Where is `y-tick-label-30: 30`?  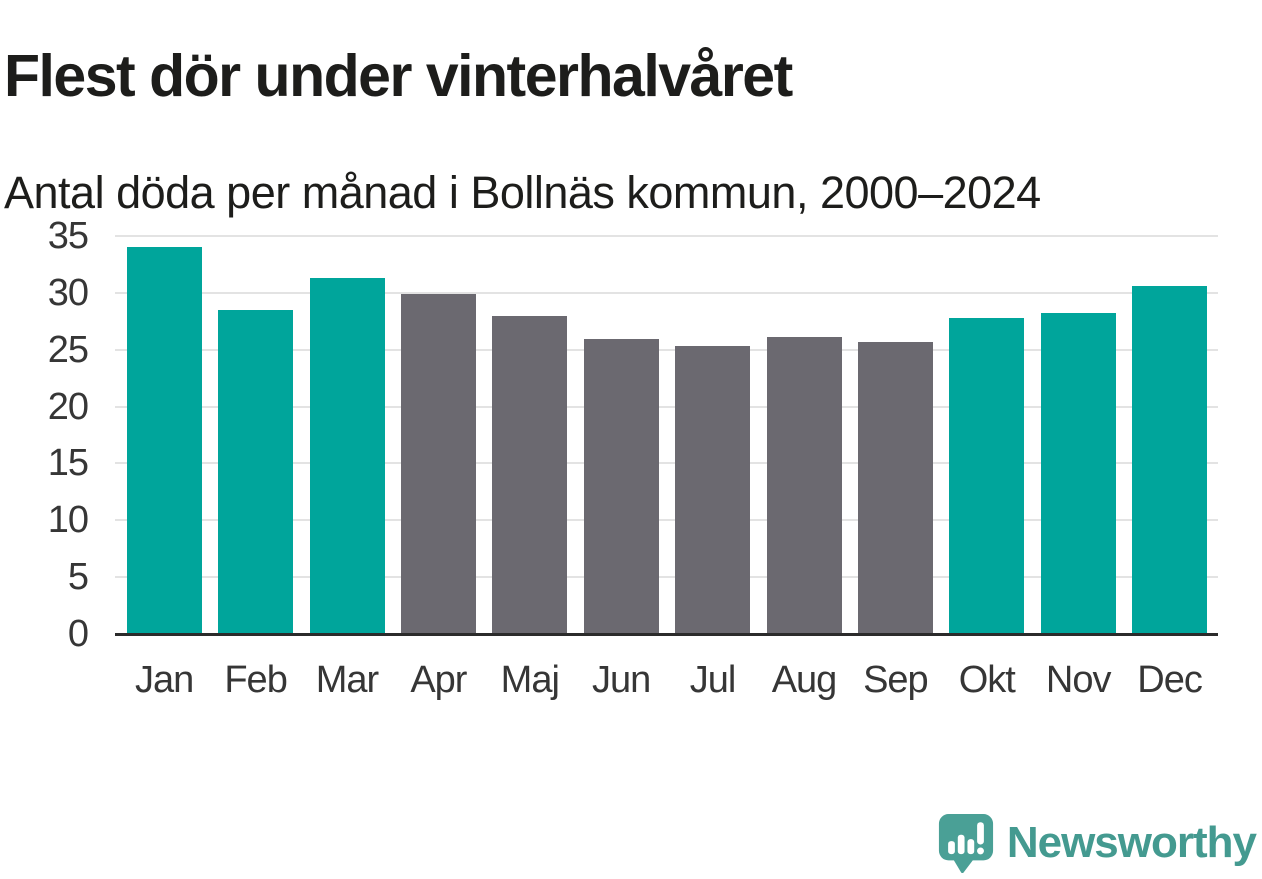 y-tick-label-30: 30 is located at coordinates (68, 292).